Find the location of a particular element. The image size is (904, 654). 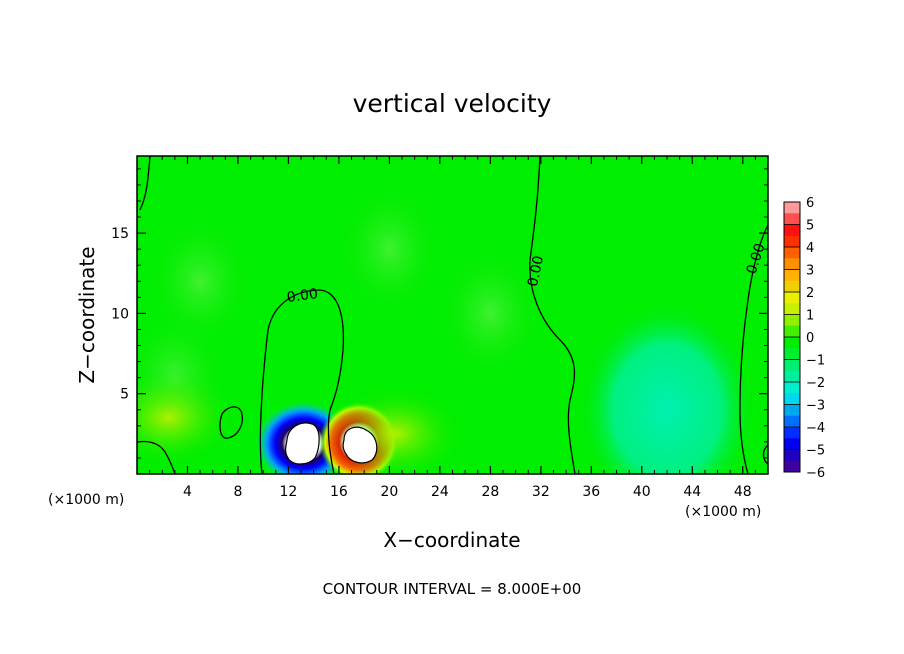

colorbar-tick-label: −1 is located at coordinates (815, 361).